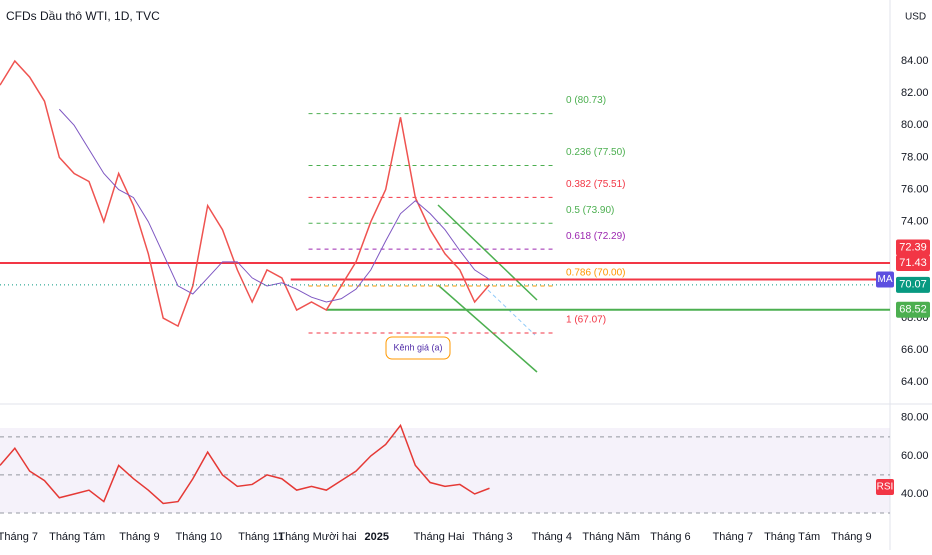 This screenshot has width=932, height=555. I want to click on annotation: Kênh giá (a), so click(417, 347).